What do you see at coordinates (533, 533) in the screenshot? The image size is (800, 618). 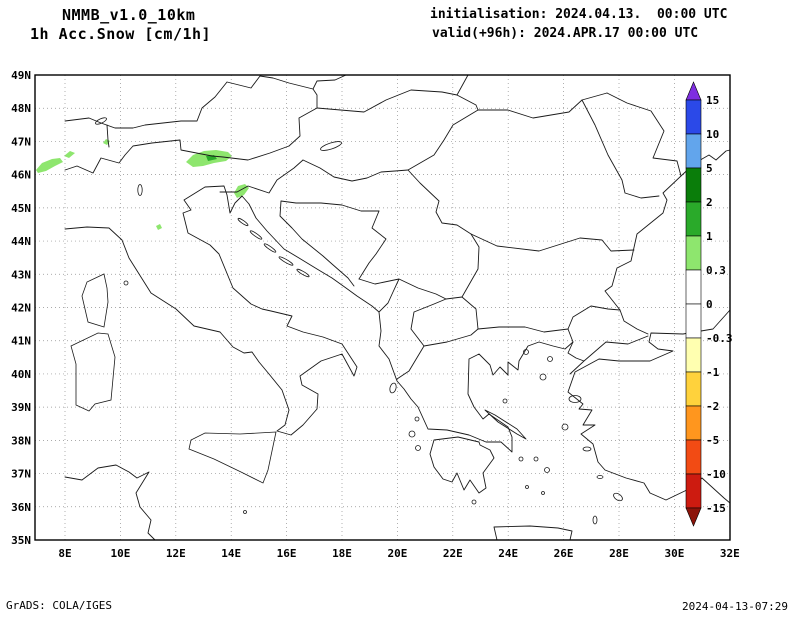 I see `coastline-crete` at bounding box center [533, 533].